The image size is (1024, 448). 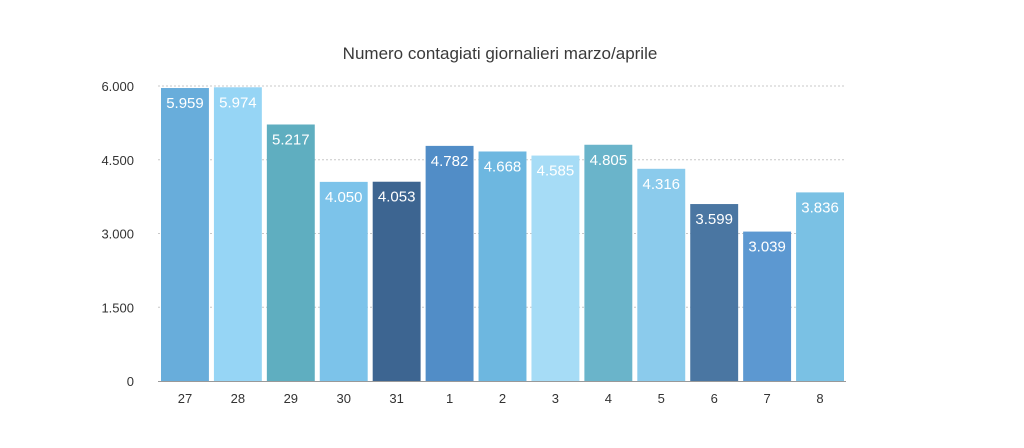 I want to click on x-tick-label: 29, so click(x=291, y=398).